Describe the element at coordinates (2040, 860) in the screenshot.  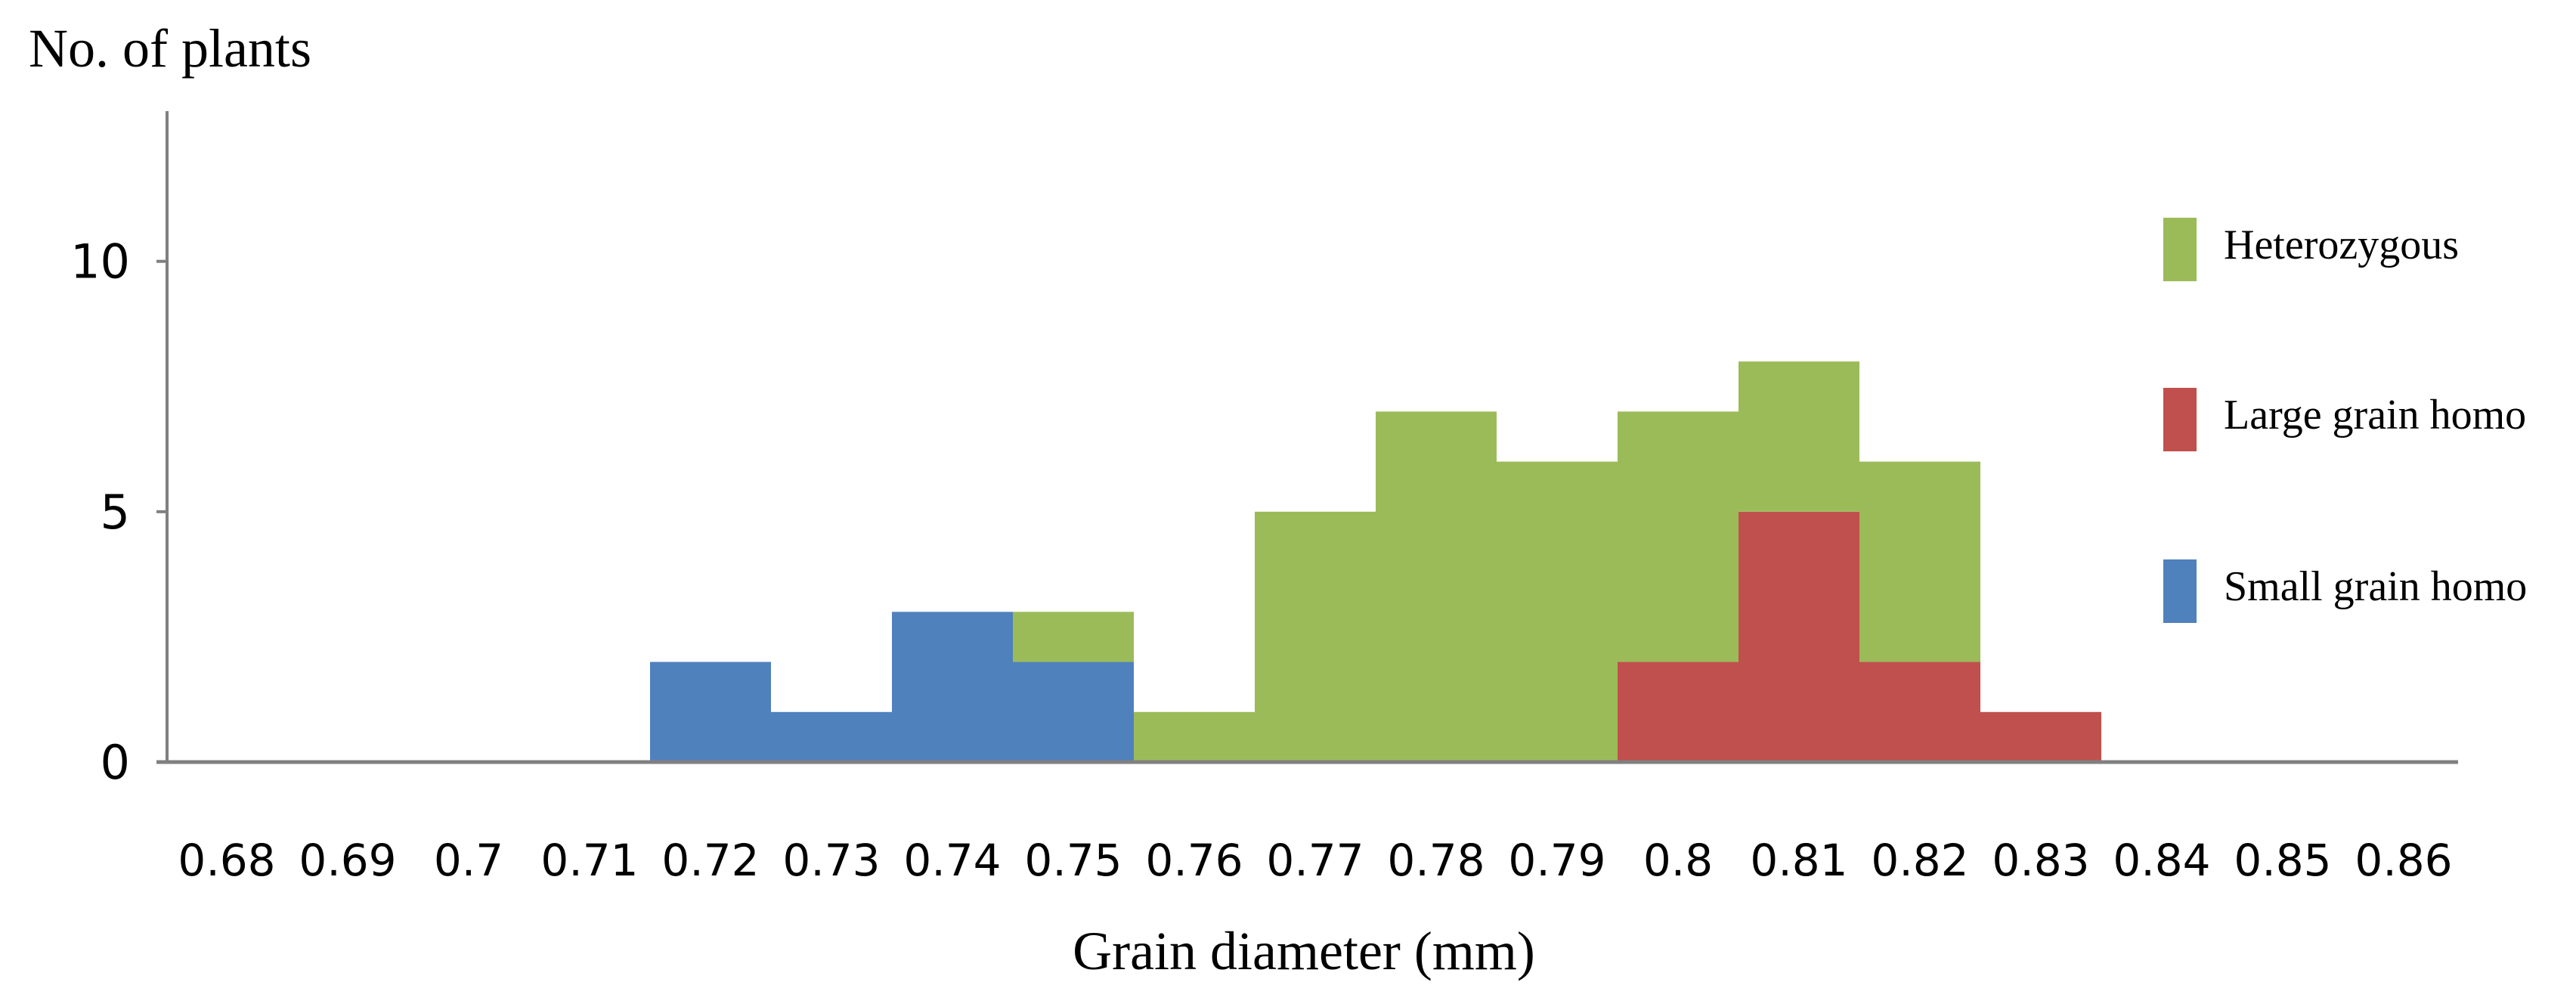
I see `x-tick-label: 0.83` at that location.